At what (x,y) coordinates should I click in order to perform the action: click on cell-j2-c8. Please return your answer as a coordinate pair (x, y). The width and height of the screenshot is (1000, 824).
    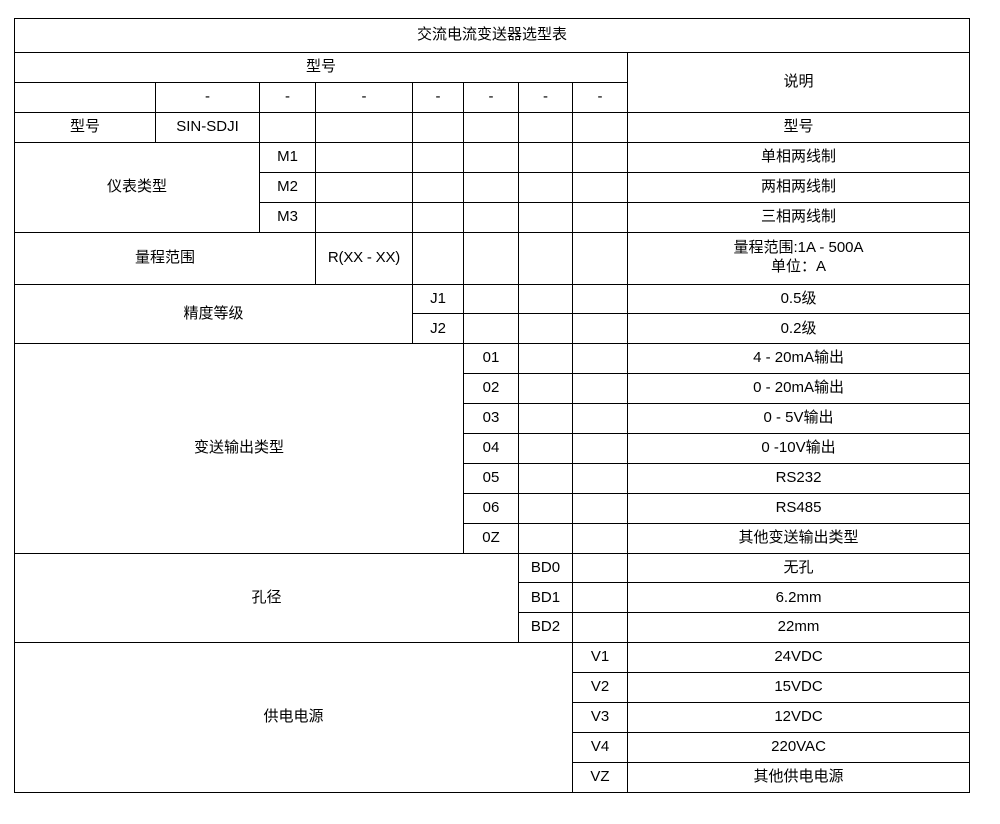
    Looking at the image, I should click on (600, 329).